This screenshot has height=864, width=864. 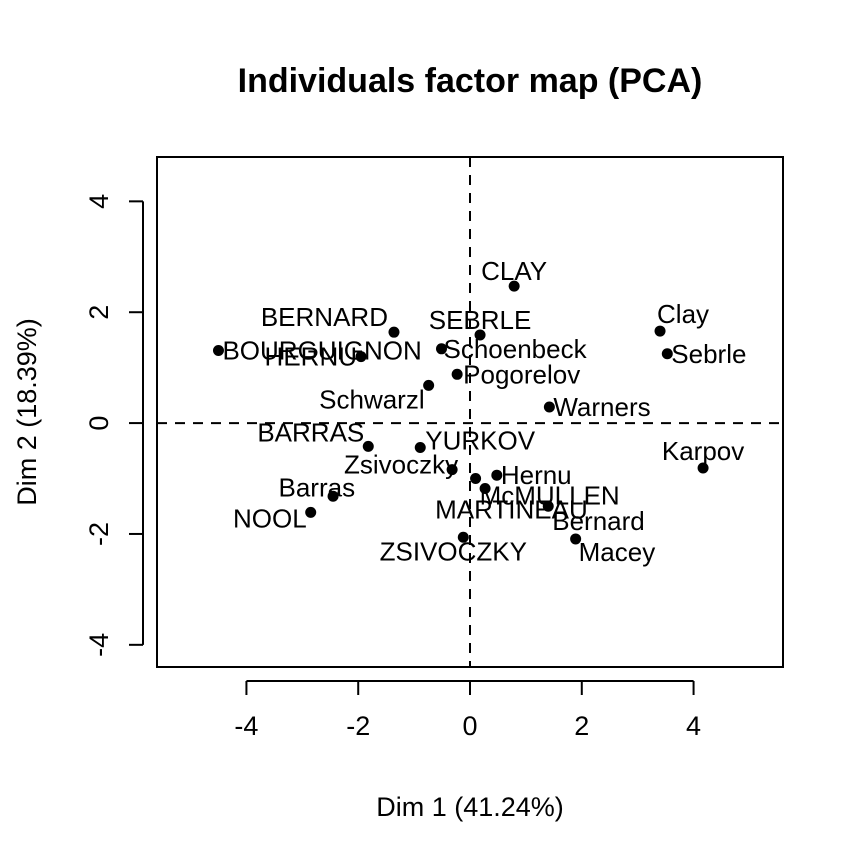 What do you see at coordinates (598, 521) in the screenshot?
I see `point-label: Bernard` at bounding box center [598, 521].